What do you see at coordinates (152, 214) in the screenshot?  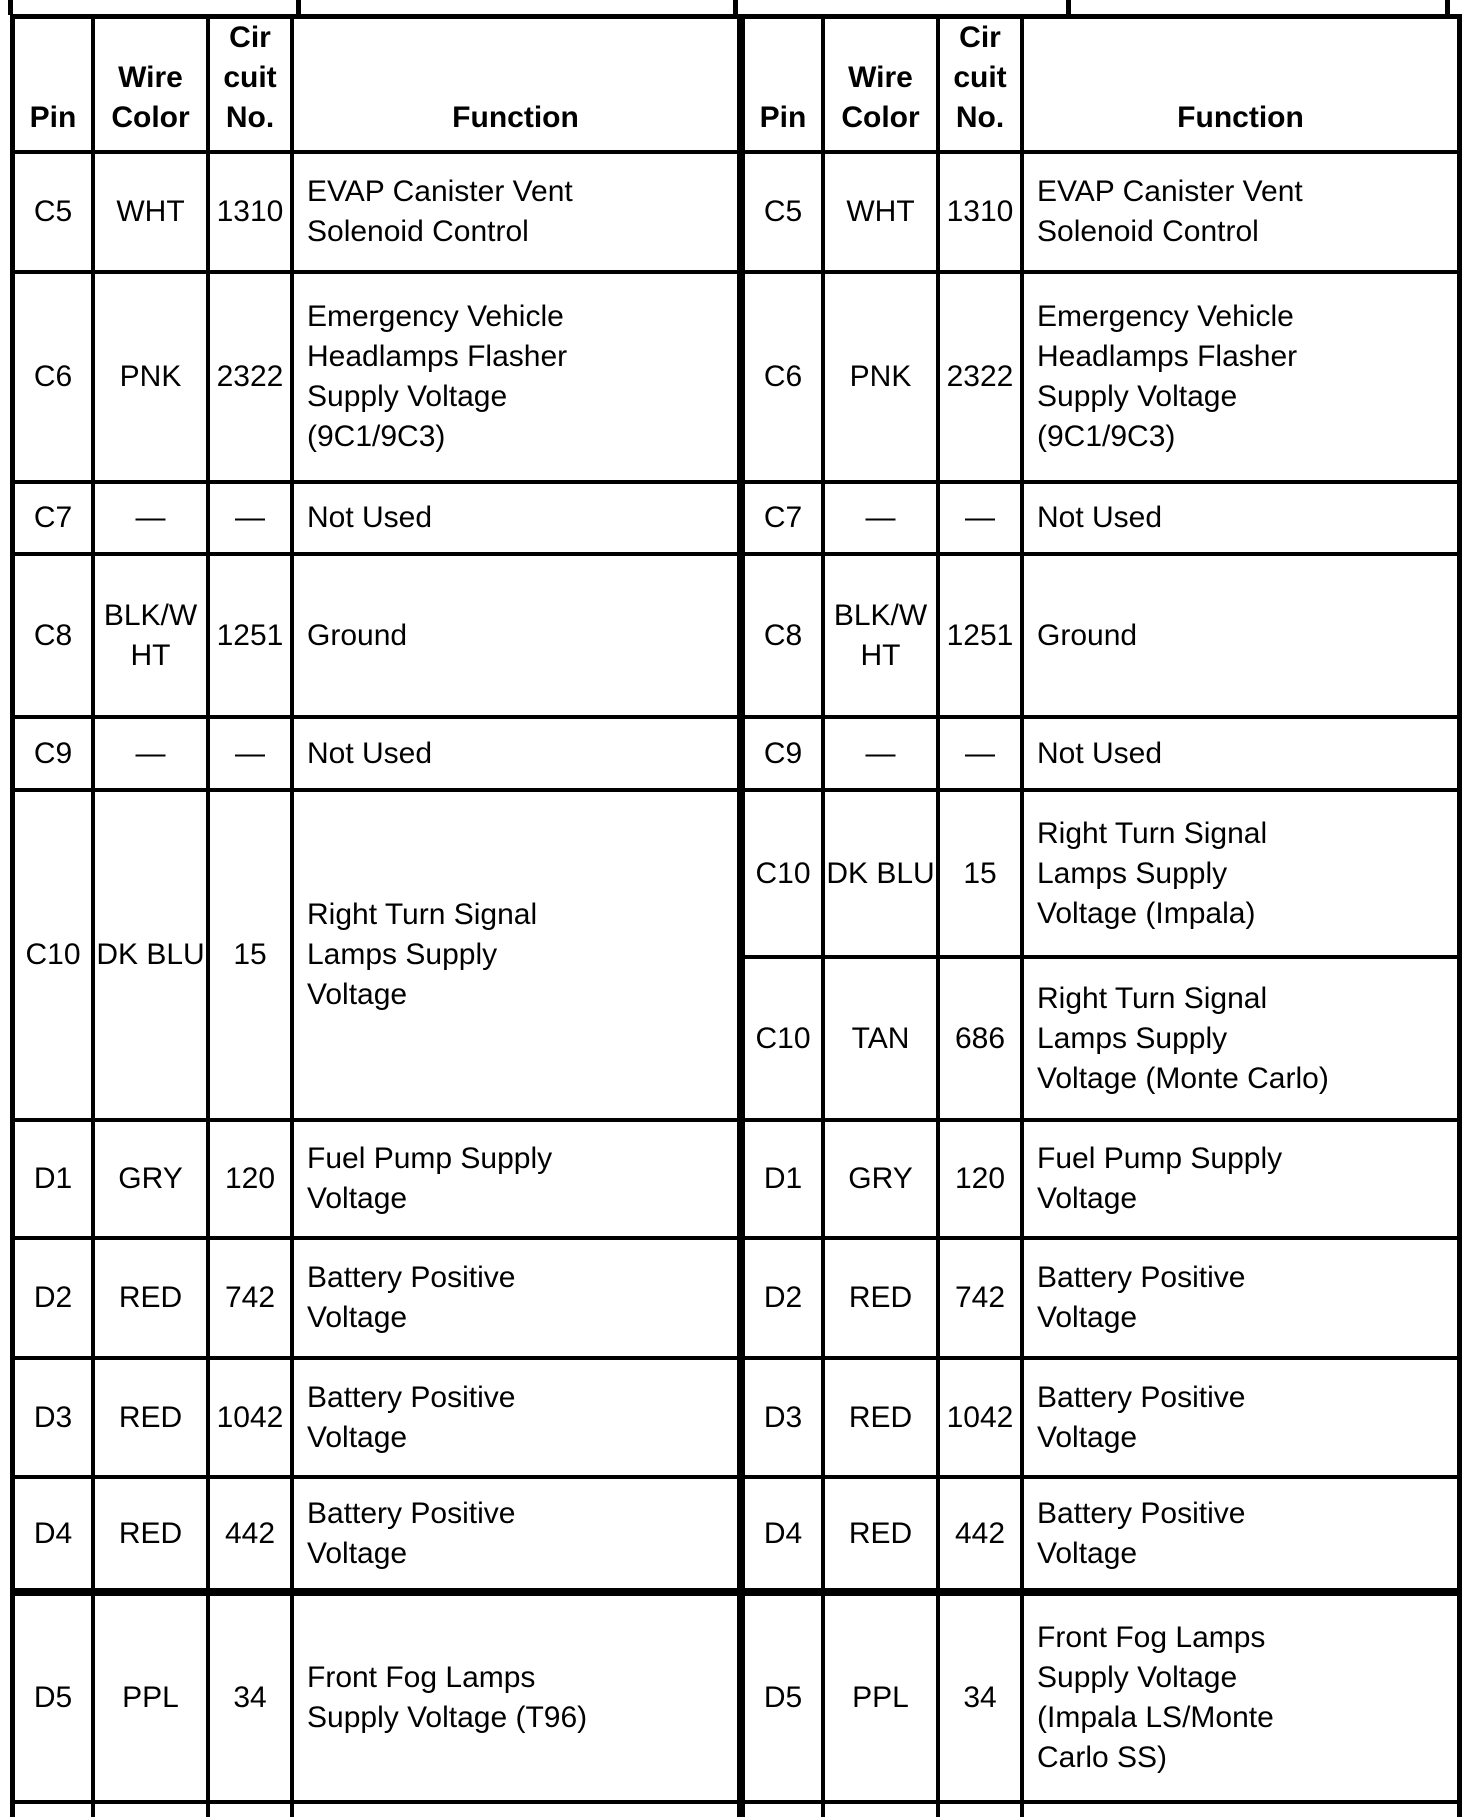 I see `wire-color-cell: WHT` at bounding box center [152, 214].